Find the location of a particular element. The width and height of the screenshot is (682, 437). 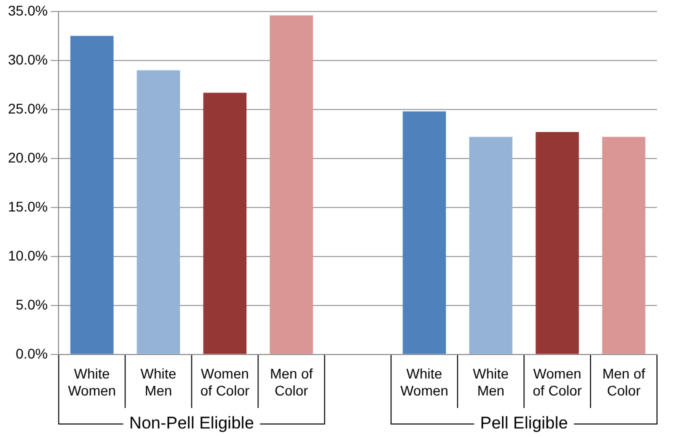

y-tick-label: 5.0% is located at coordinates (32, 304).